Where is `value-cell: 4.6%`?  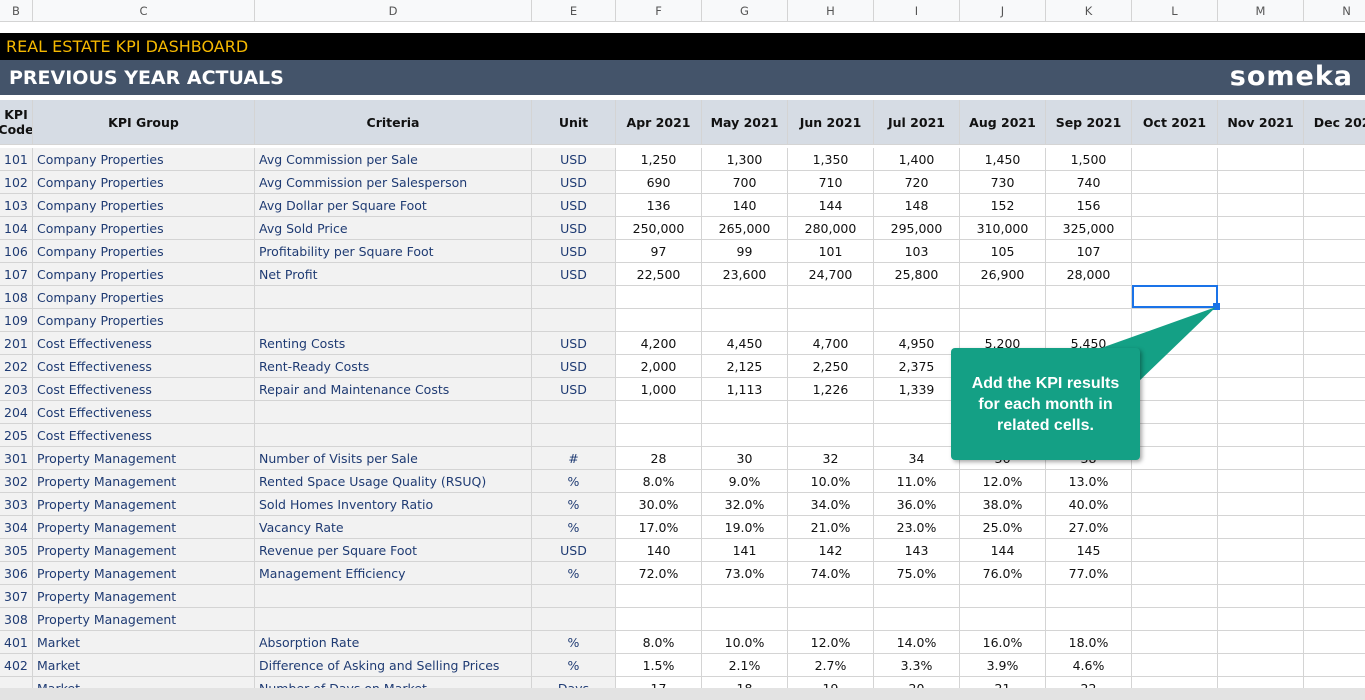
value-cell: 4.6% is located at coordinates (1089, 665).